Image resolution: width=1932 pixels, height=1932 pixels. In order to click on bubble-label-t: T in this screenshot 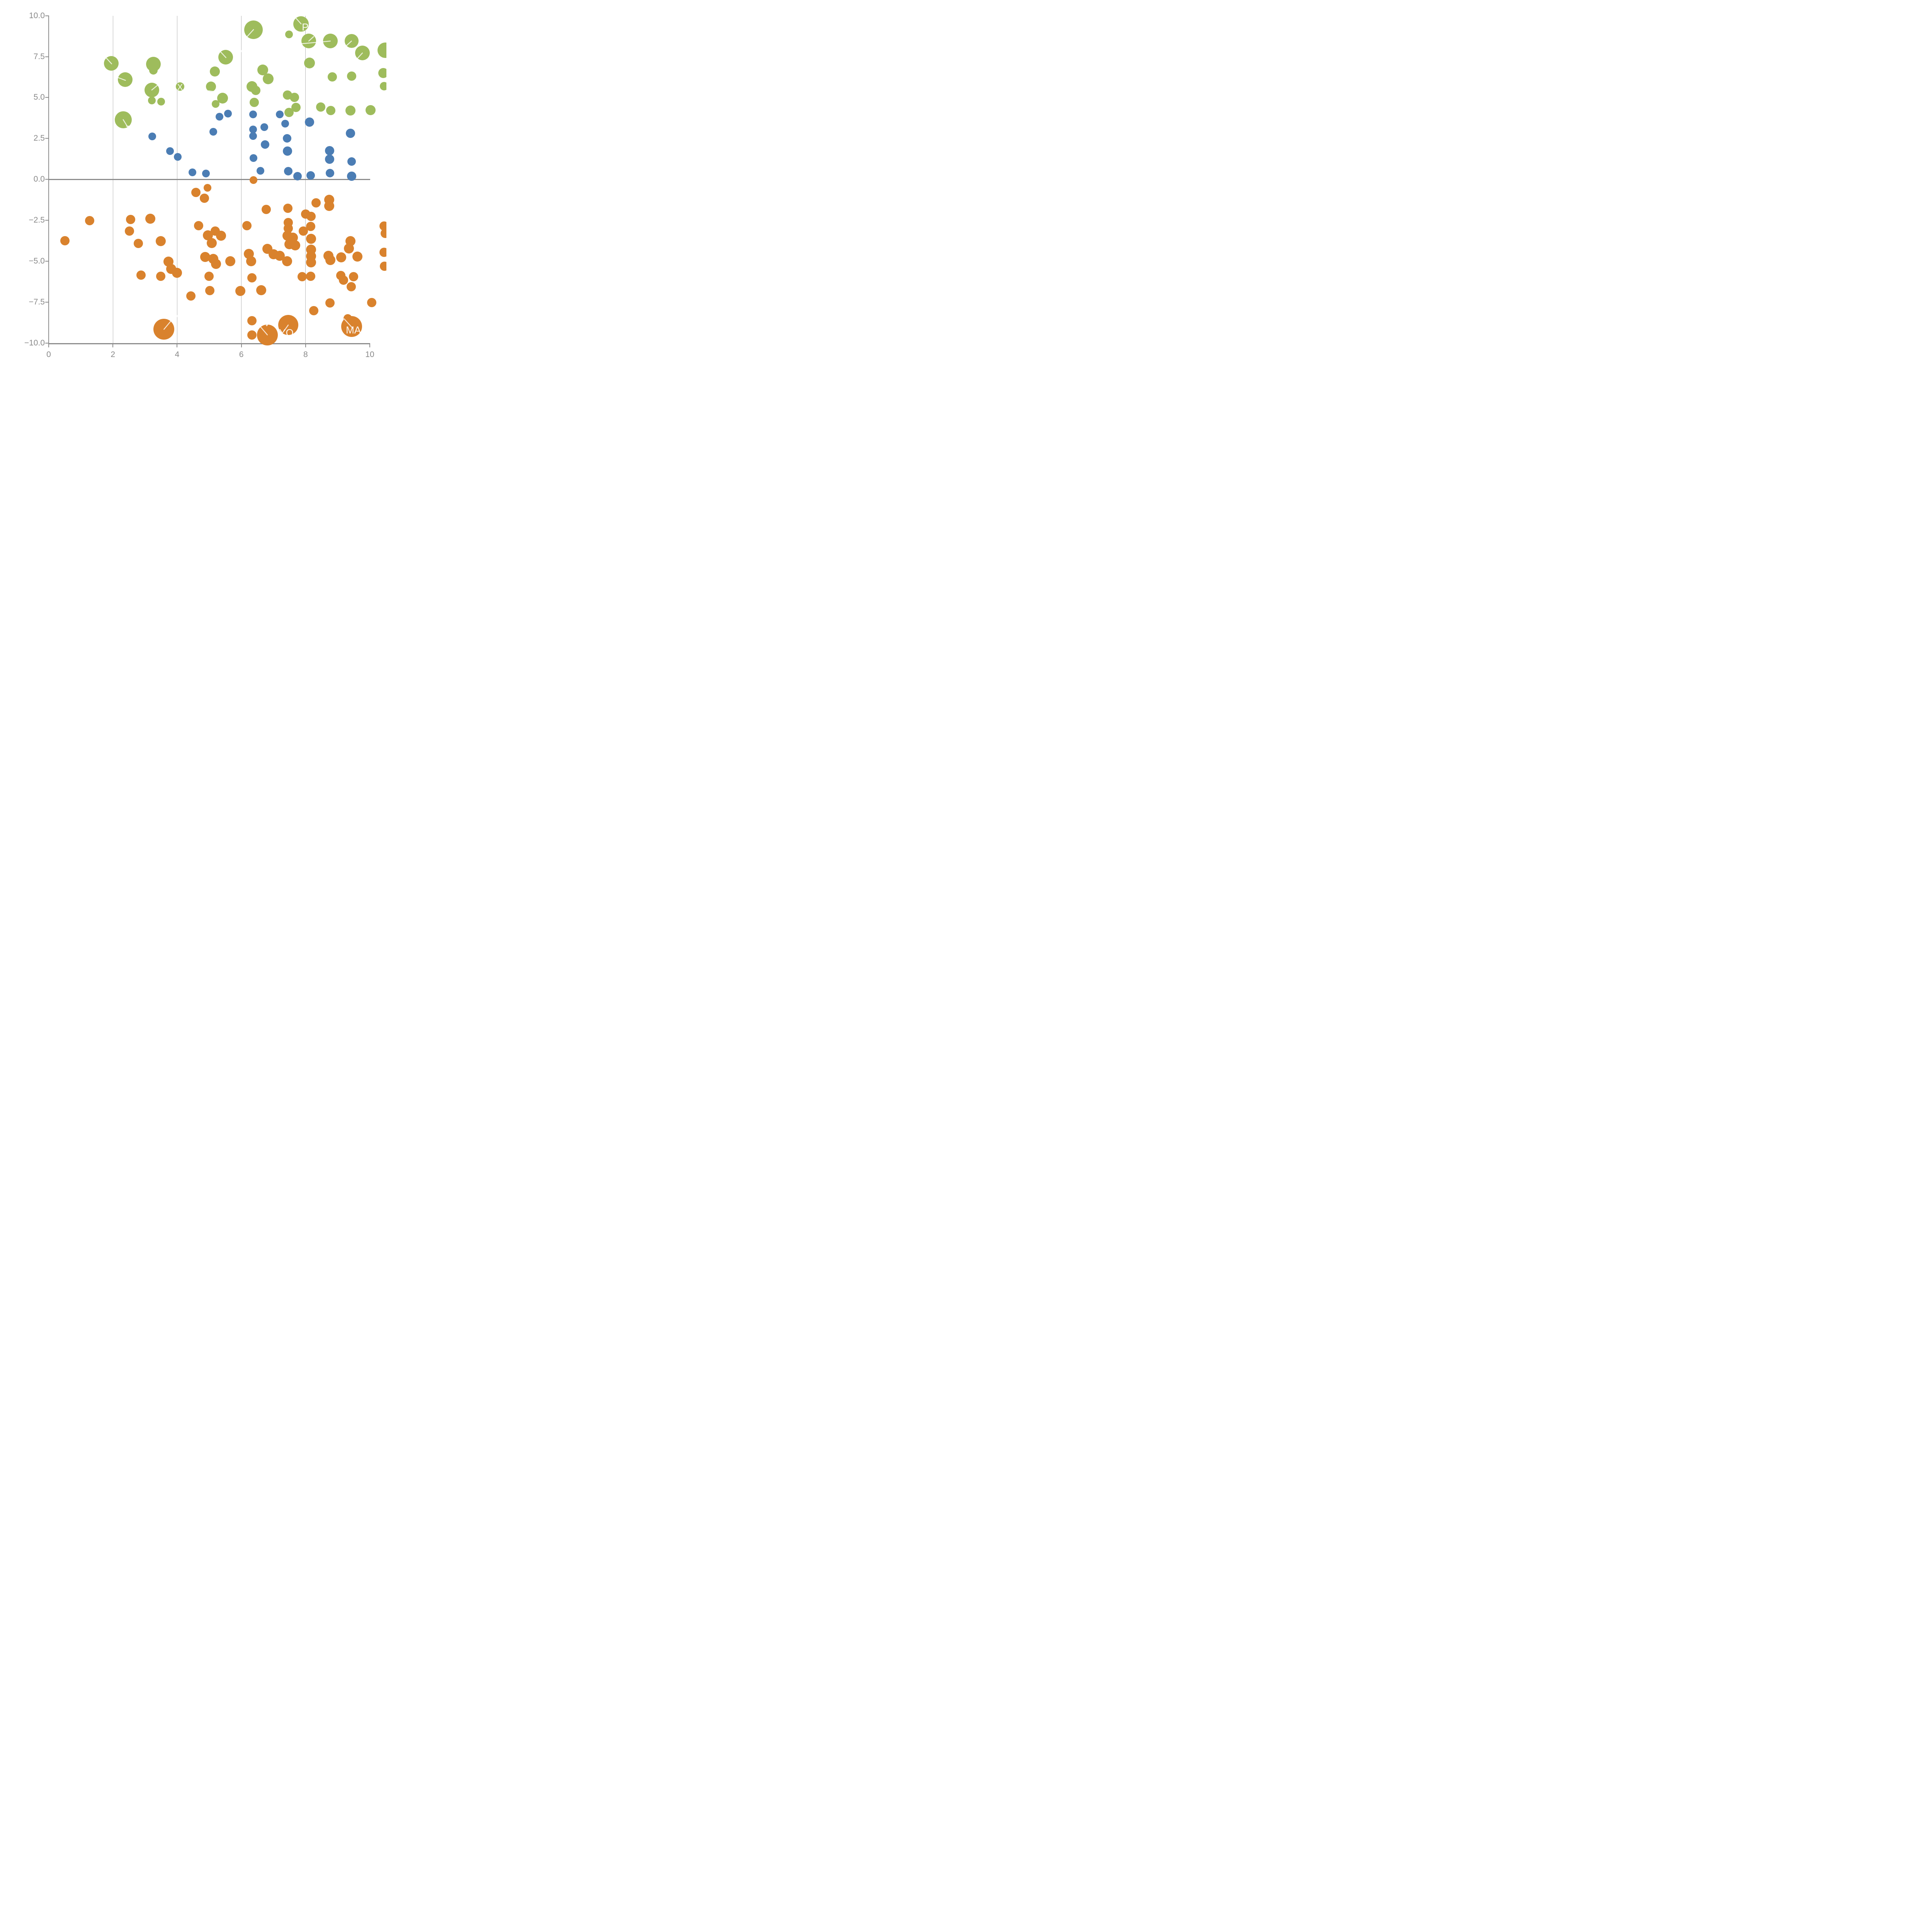, I will do `click(129, 129)`.